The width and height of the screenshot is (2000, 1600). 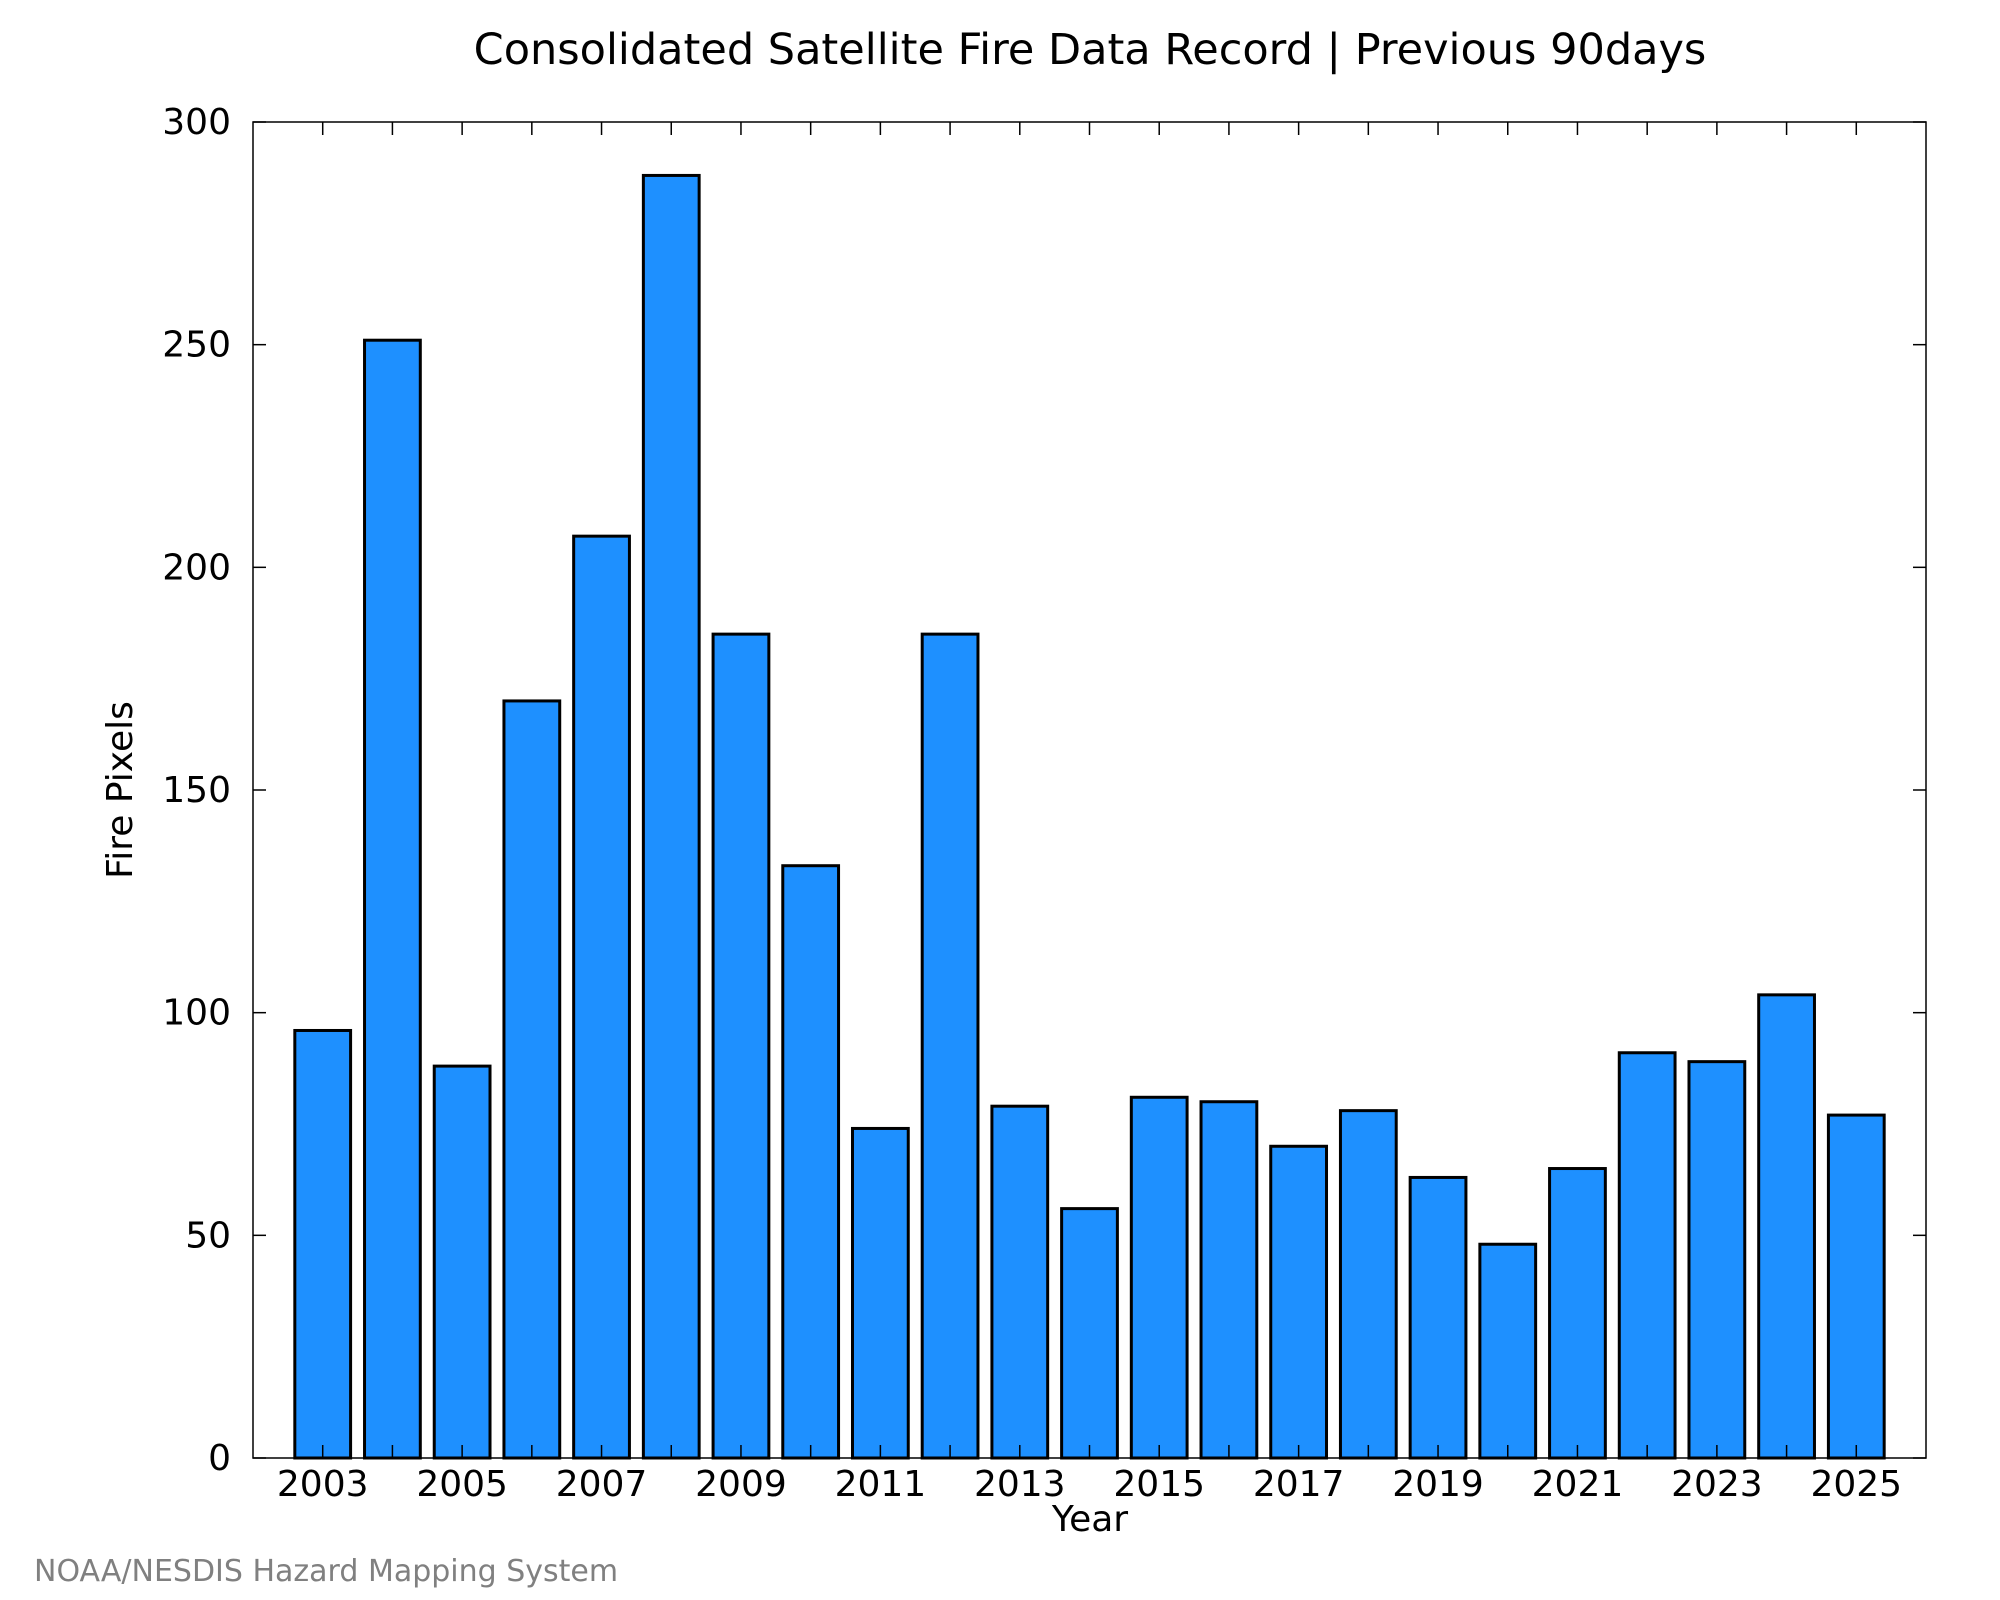 What do you see at coordinates (1577, 1313) in the screenshot?
I see `bar-2021` at bounding box center [1577, 1313].